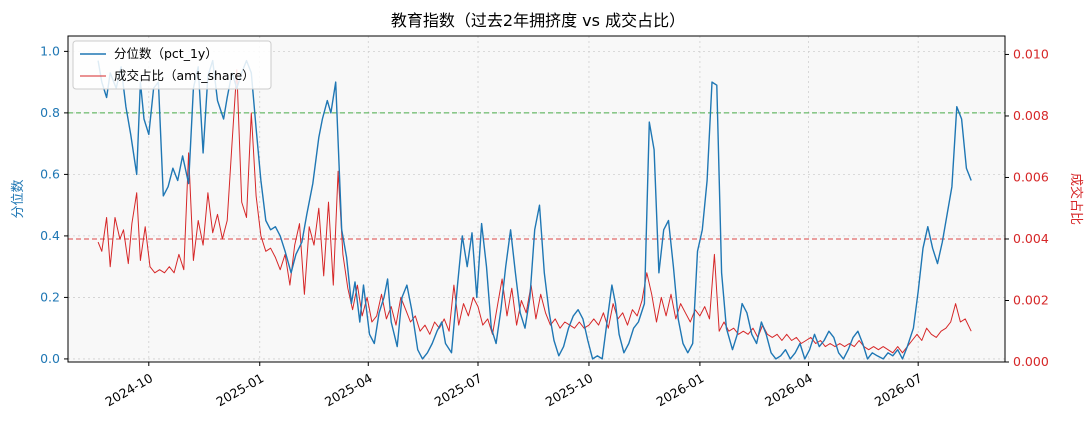 Image resolution: width=1089 pixels, height=429 pixels. Describe the element at coordinates (788, 389) in the screenshot. I see `x-tick-label: 2026-04` at that location.